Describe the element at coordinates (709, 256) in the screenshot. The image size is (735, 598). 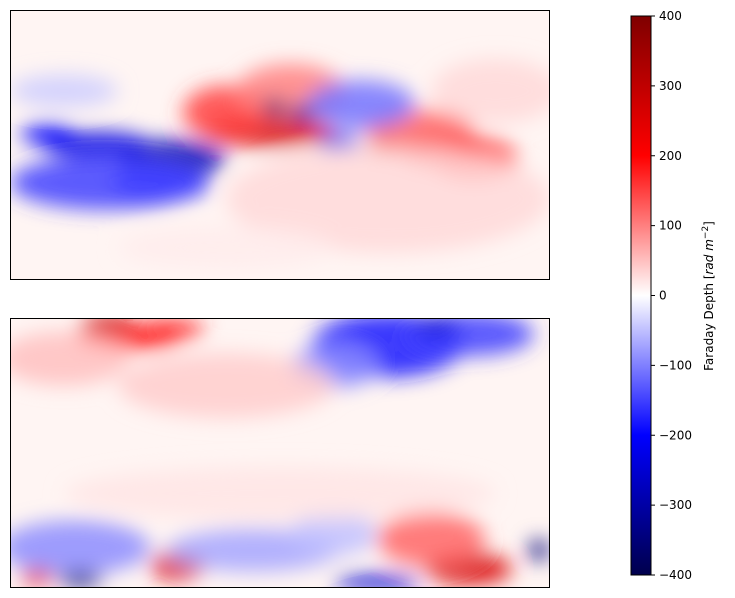
I see `colorbar-label-unit: rad m` at that location.